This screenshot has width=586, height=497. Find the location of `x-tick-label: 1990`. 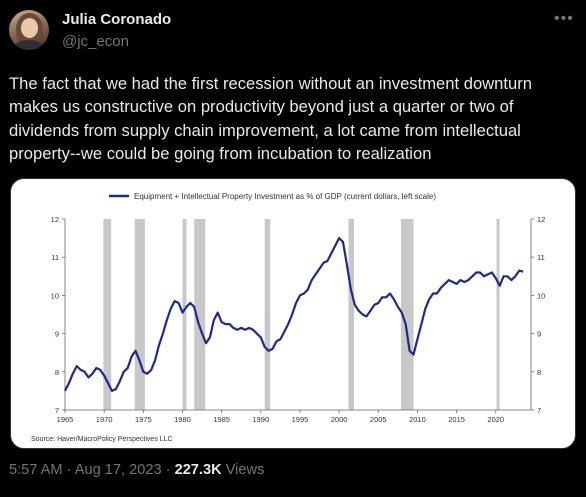

x-tick-label: 1990 is located at coordinates (260, 419).